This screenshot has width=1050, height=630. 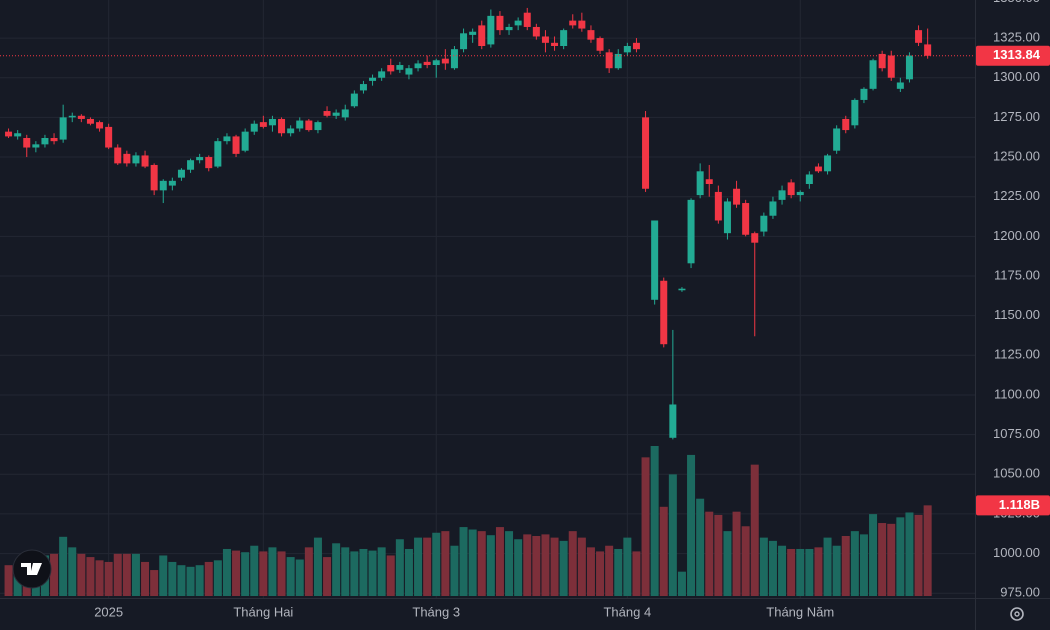 I want to click on y-tick-label: 1250.00, so click(x=1016, y=155).